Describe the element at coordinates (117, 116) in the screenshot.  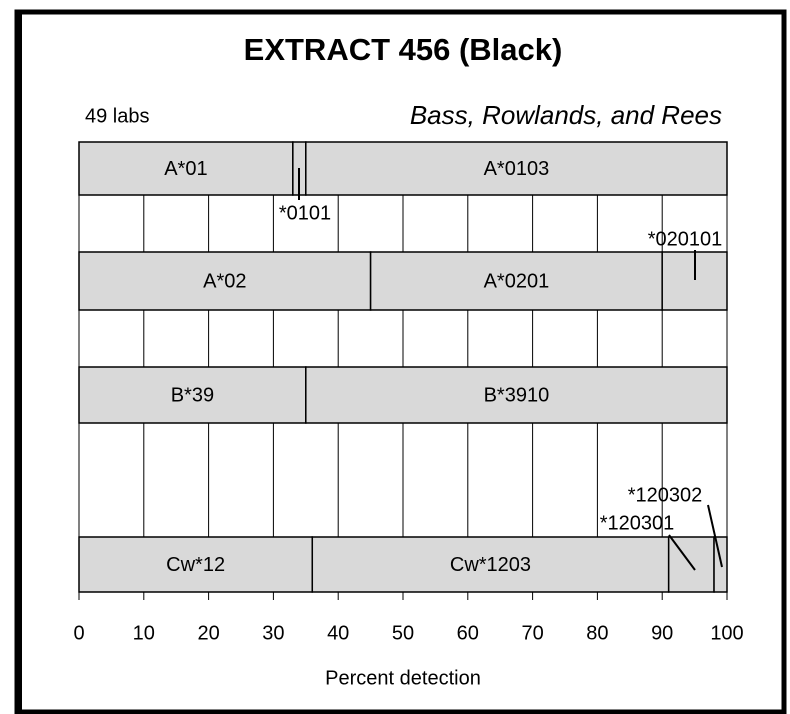
I see `subtitle-left: 49 labs` at that location.